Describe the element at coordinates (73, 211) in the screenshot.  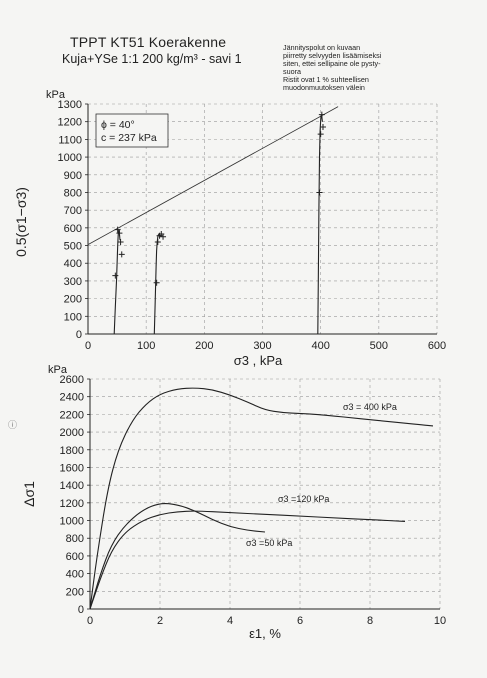
I see `y-tick-label: 700` at that location.